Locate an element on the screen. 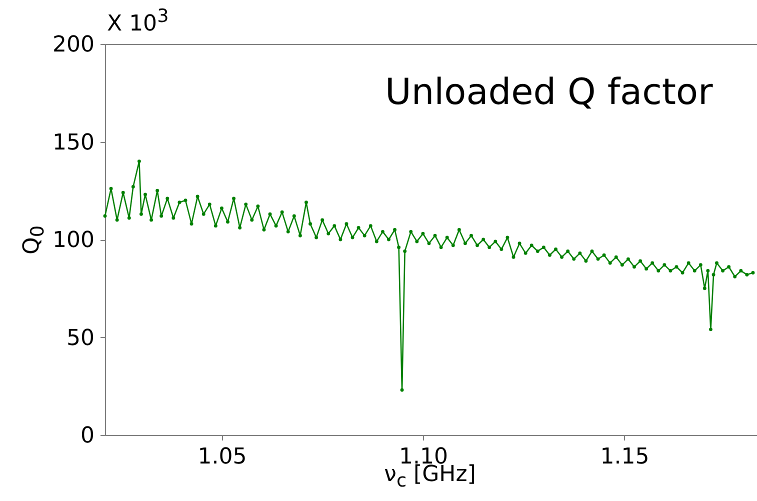 This screenshot has width=757, height=501. y-tick-label: 200 is located at coordinates (73, 45).